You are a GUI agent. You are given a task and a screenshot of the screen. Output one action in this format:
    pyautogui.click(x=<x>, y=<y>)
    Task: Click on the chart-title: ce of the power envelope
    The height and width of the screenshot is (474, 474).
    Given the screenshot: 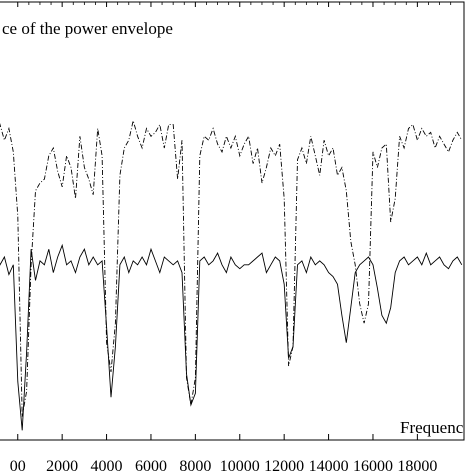 What is the action you would take?
    pyautogui.click(x=87, y=28)
    